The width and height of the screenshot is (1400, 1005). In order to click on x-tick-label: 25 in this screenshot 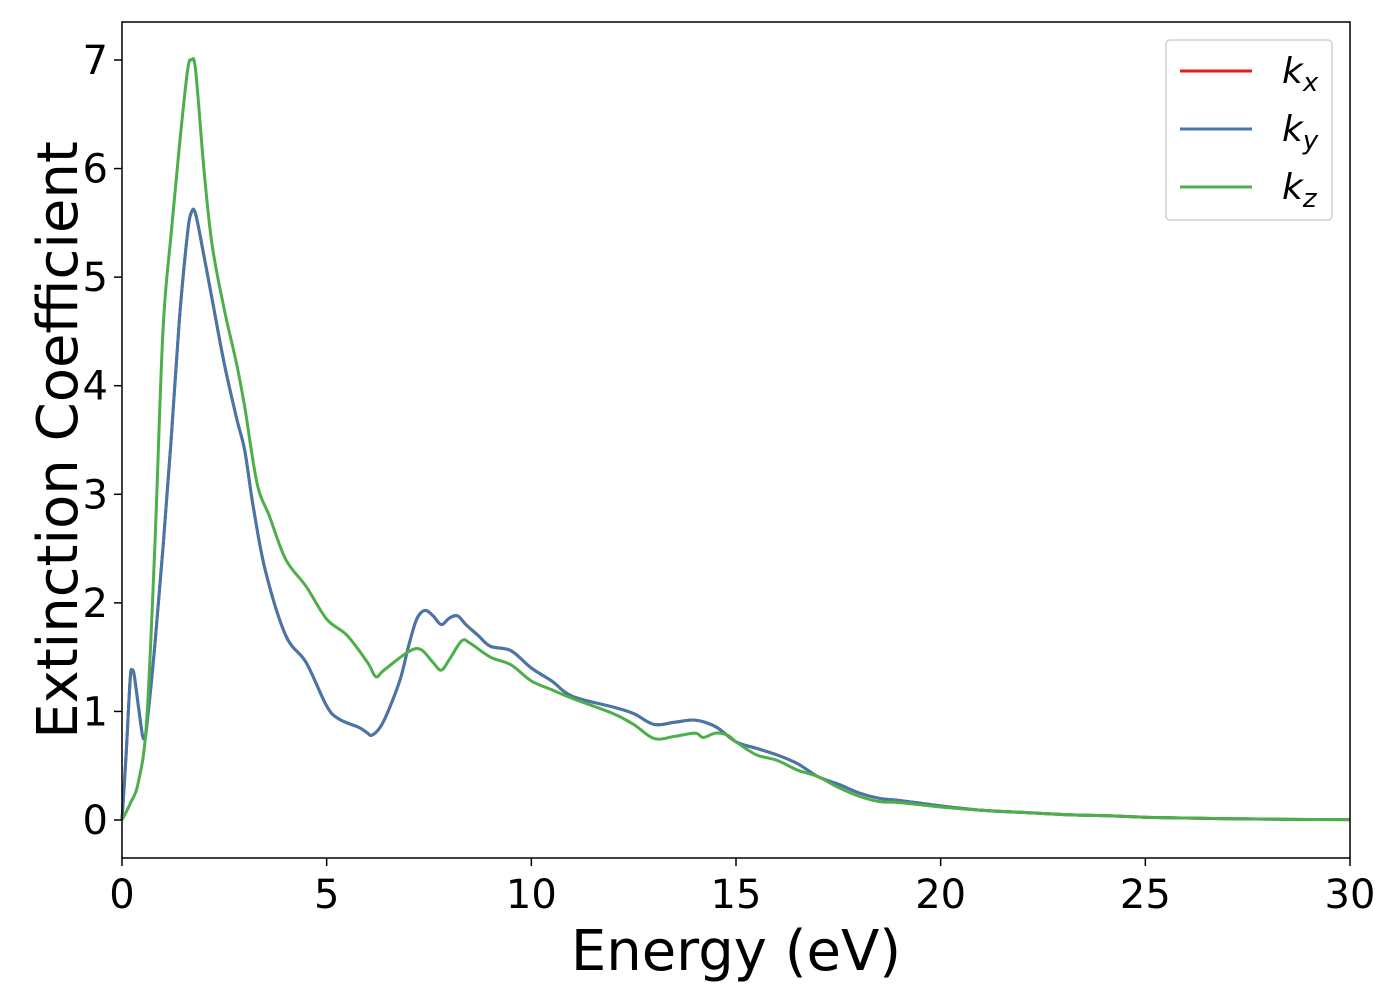, I will do `click(1145, 895)`.